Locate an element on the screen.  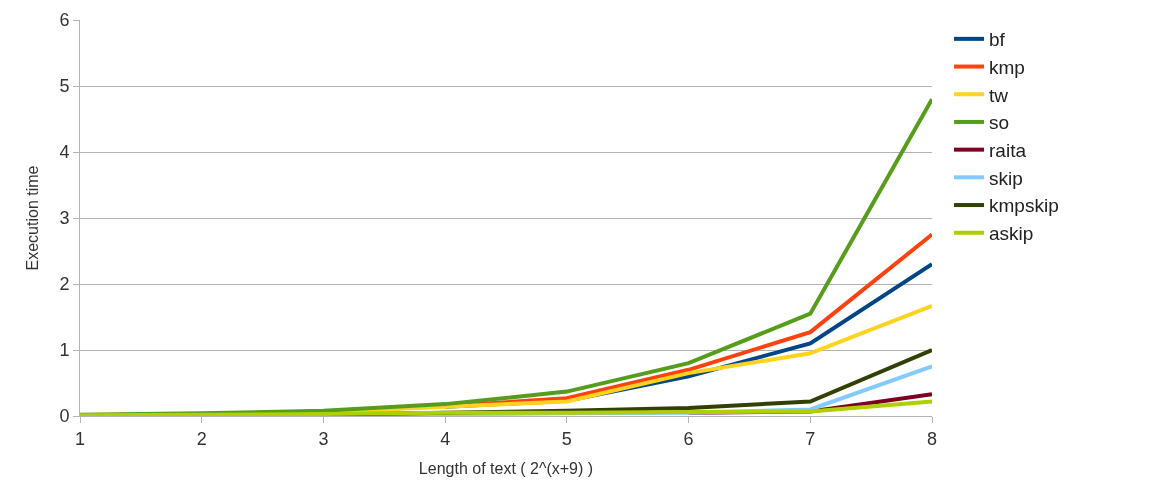
x-tick-label: 6 is located at coordinates (688, 438).